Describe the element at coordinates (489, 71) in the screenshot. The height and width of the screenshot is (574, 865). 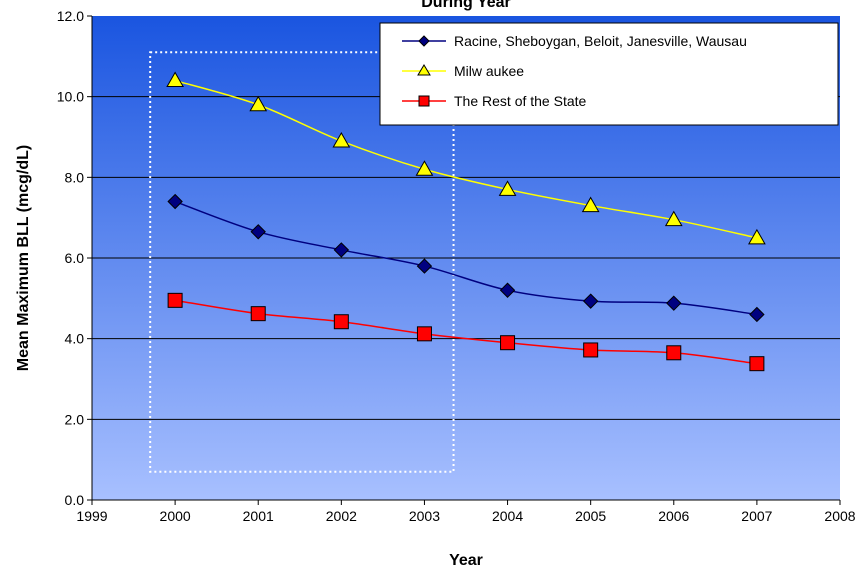
I see `legend-label: Milw aukee` at that location.